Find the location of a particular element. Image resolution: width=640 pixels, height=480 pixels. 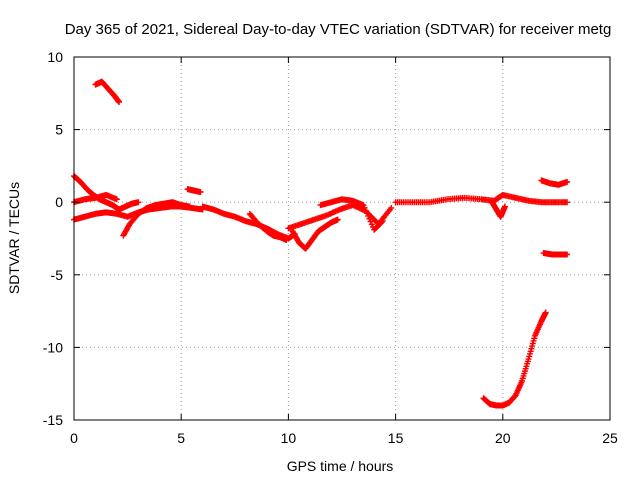

x-tick-label: 25 is located at coordinates (610, 438).